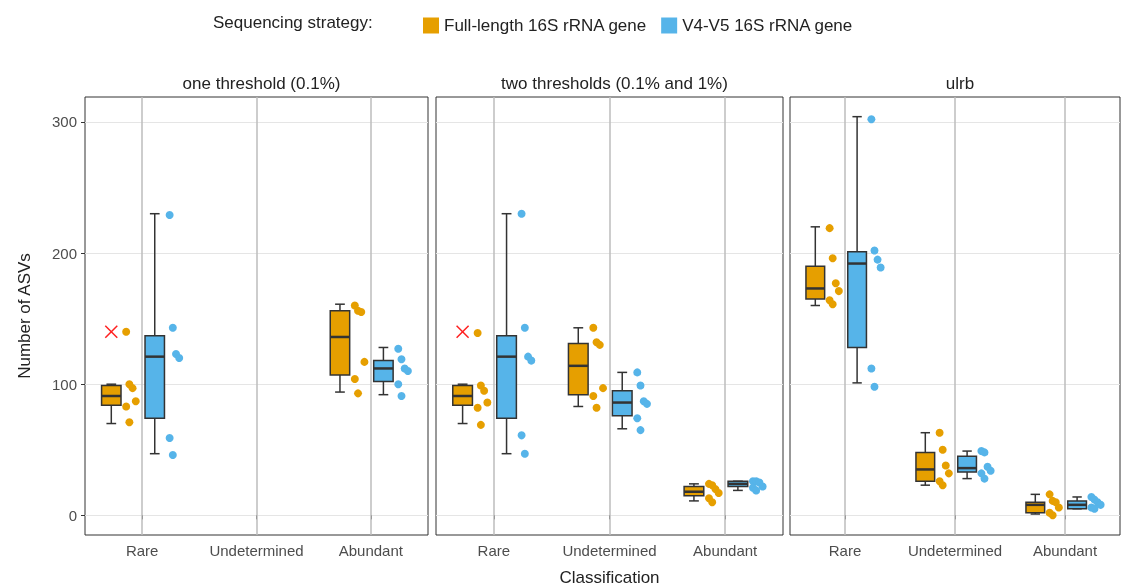  What do you see at coordinates (614, 83) in the screenshot?
I see `chart-title: two thresholds (0.1% and 1%)` at bounding box center [614, 83].